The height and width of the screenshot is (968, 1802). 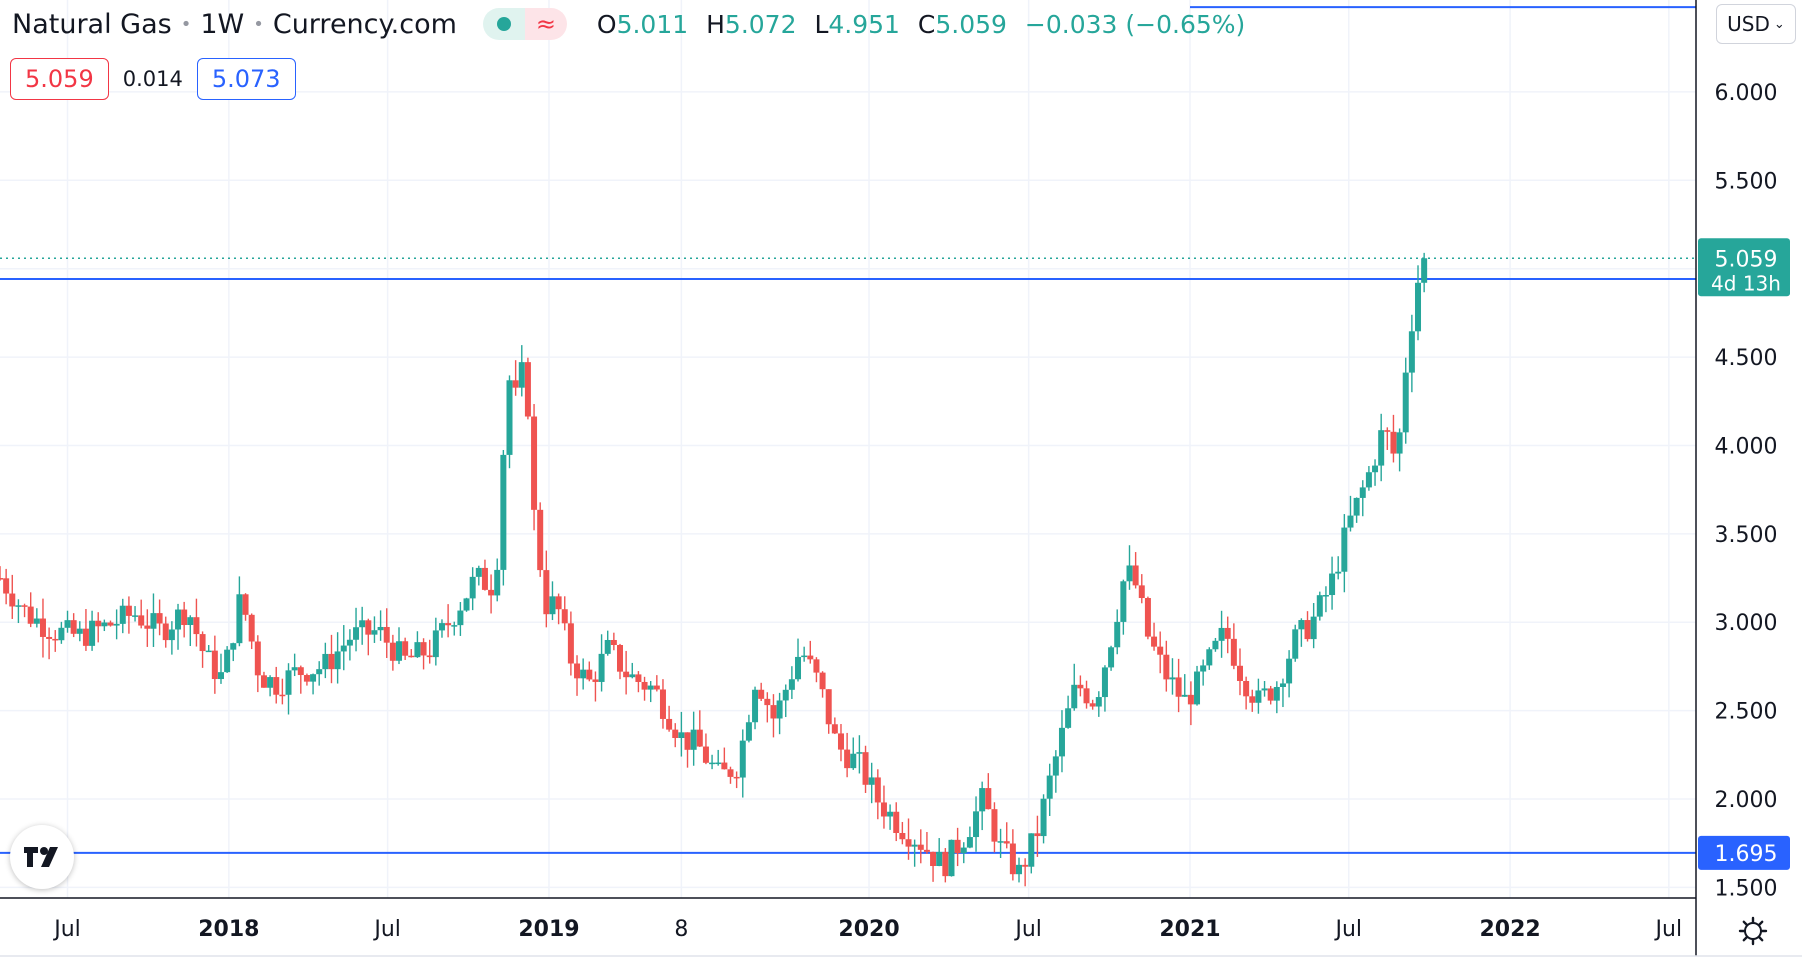 I want to click on last-price-label: 5.059, so click(x=1746, y=259).